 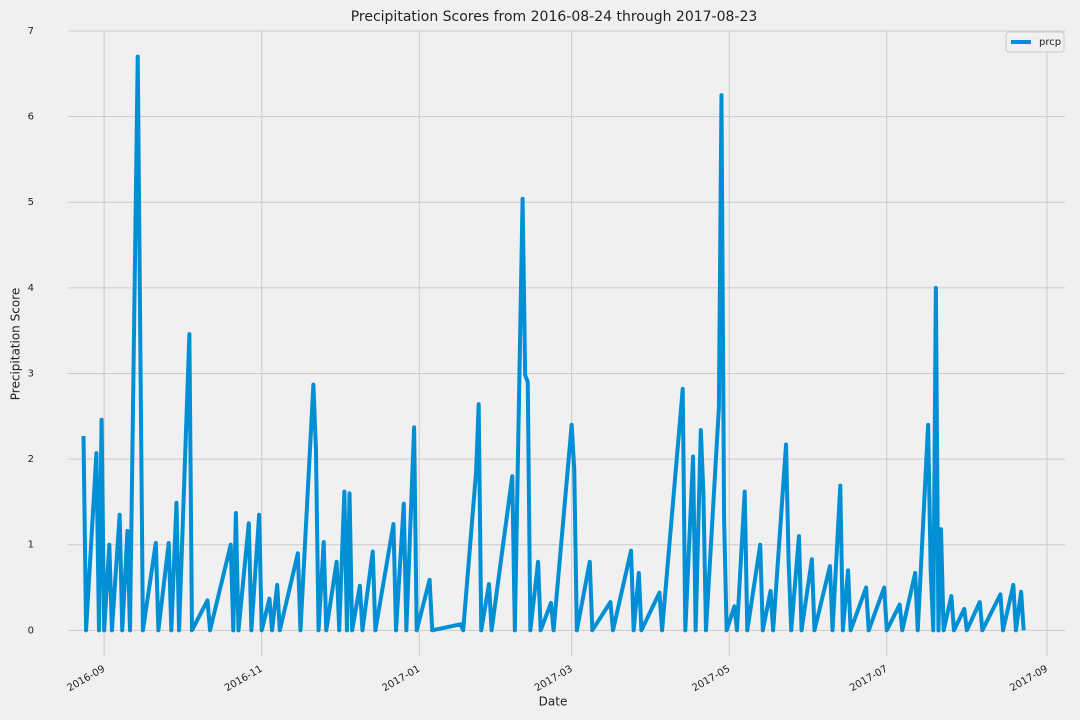 I want to click on y-axis-label: Precipitation Score, so click(x=16, y=344).